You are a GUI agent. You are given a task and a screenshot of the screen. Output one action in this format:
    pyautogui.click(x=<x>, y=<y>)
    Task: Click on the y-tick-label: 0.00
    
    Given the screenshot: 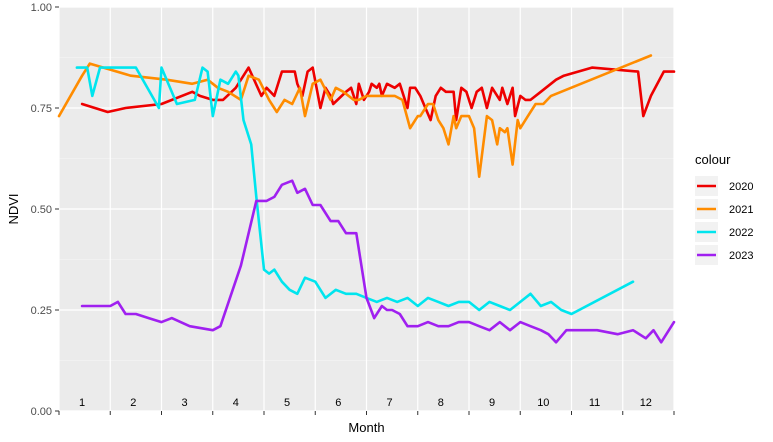 What is the action you would take?
    pyautogui.click(x=41, y=412)
    